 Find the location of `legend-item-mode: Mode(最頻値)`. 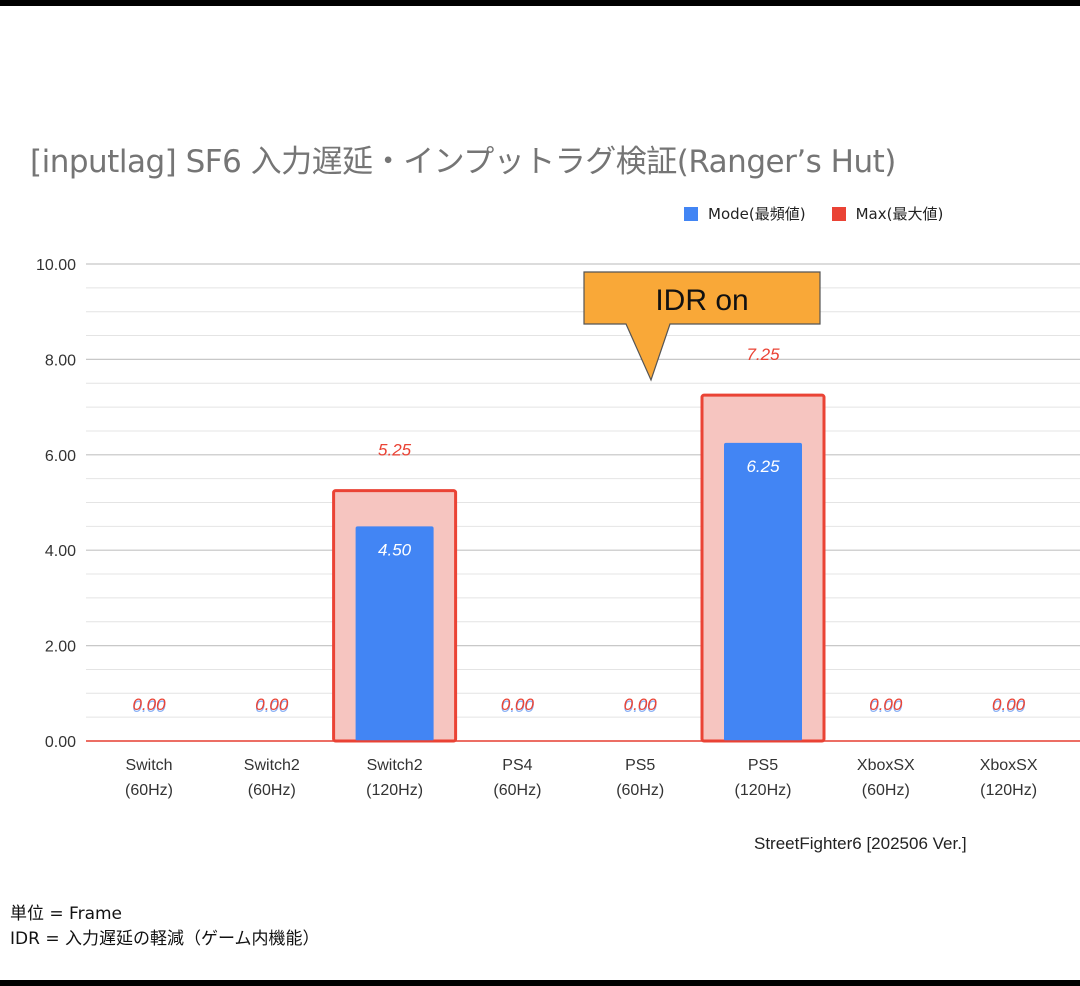

legend-item-mode: Mode(最頻値) is located at coordinates (745, 213).